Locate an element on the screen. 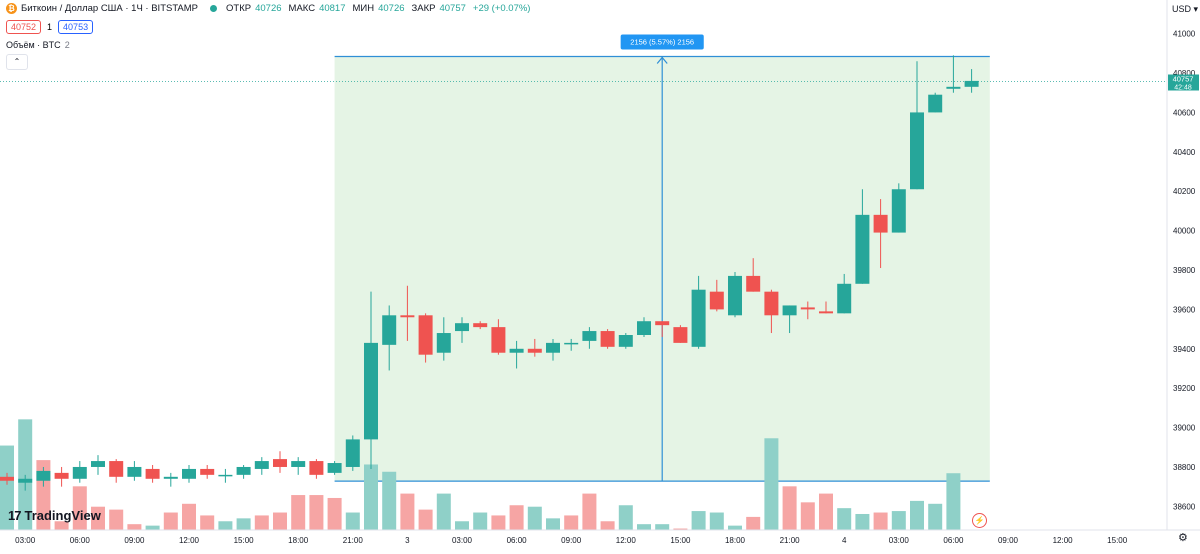 The height and width of the screenshot is (554, 1200). change-value: +29 (+0.07%) is located at coordinates (501, 8).